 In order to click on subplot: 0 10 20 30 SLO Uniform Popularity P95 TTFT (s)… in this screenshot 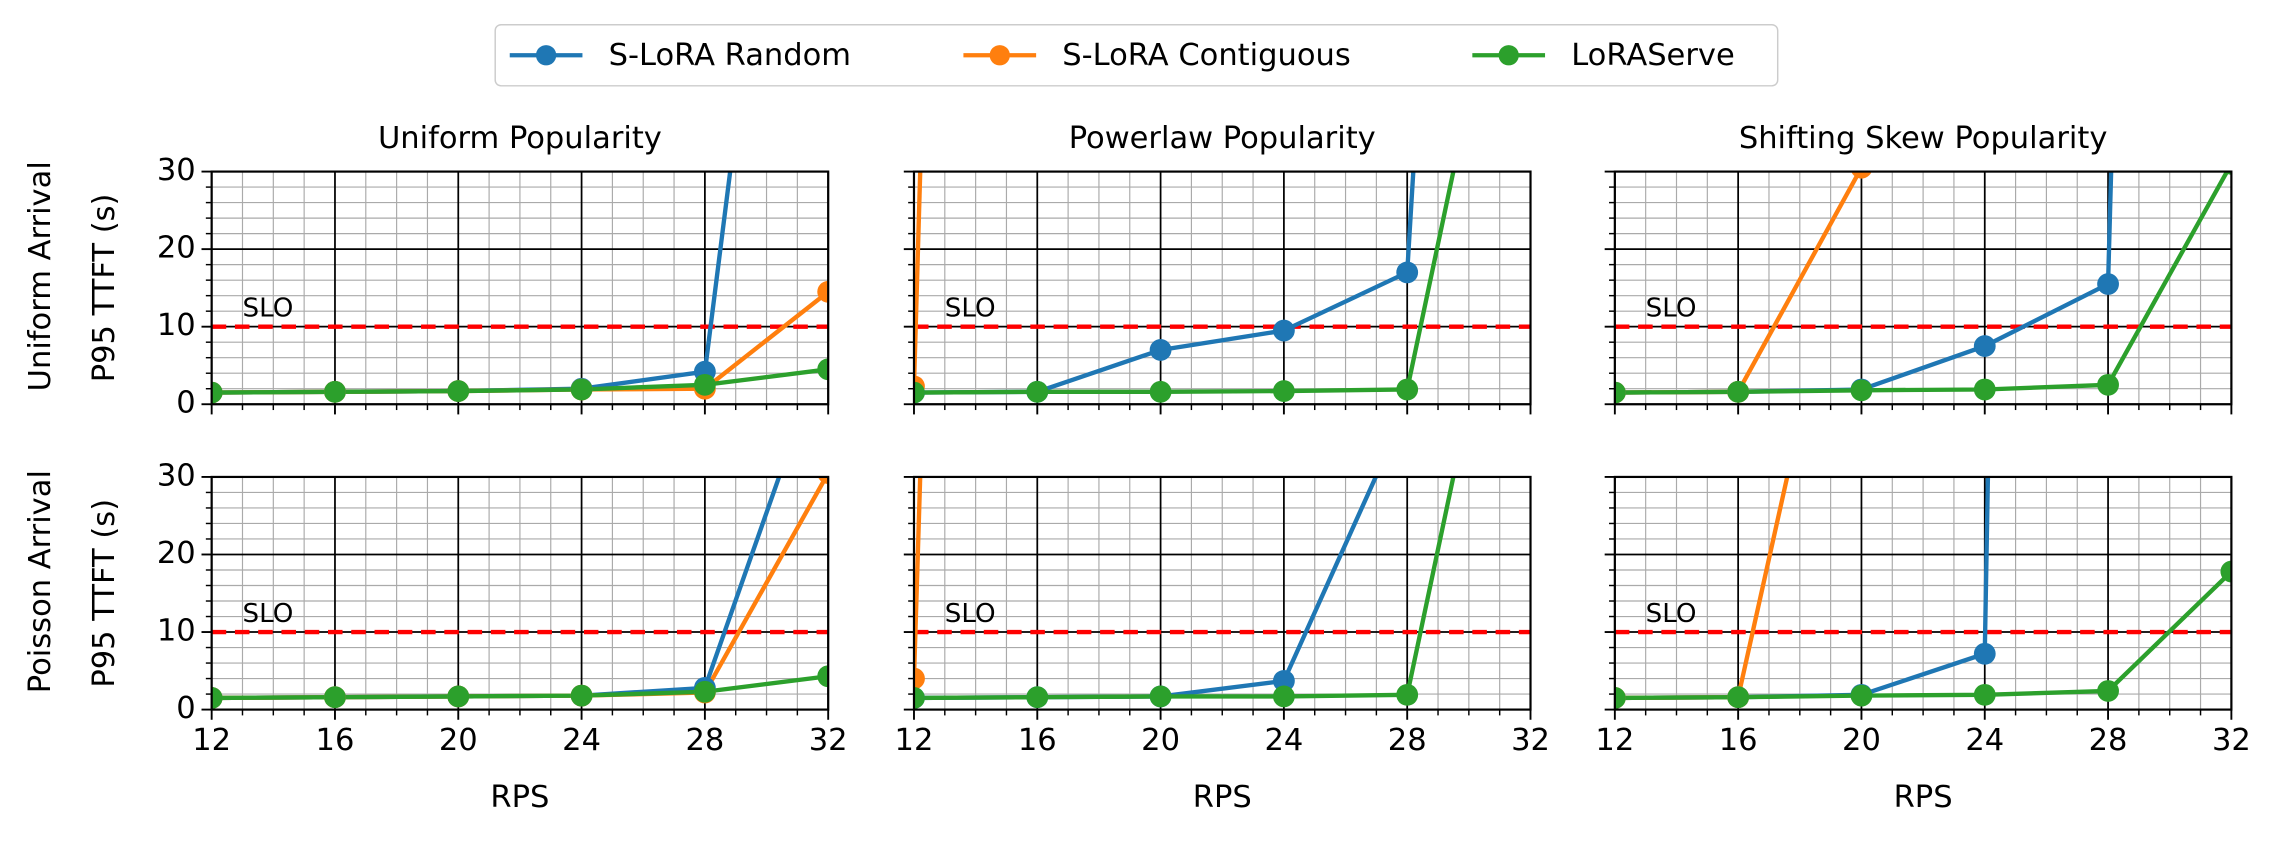, I will do `click(426, 271)`.